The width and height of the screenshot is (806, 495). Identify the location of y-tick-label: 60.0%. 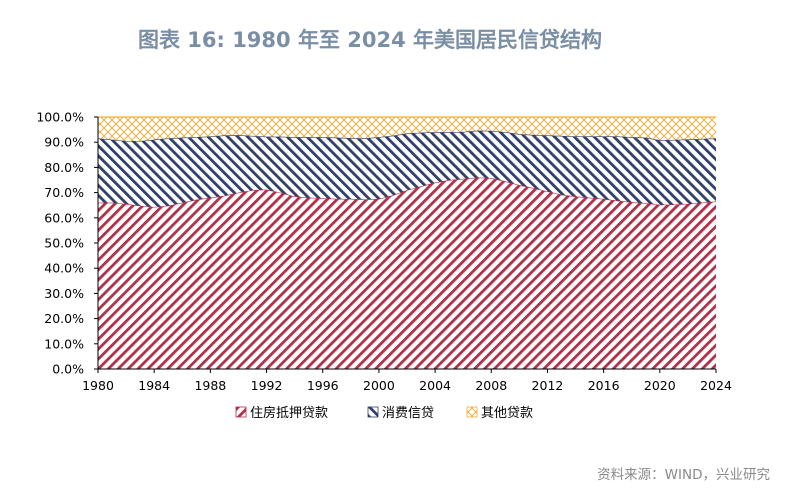
(64, 217).